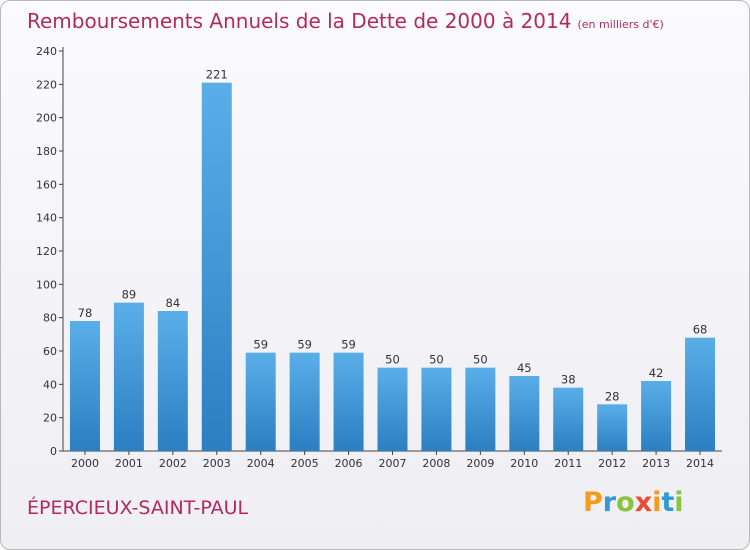 This screenshot has height=550, width=750. What do you see at coordinates (173, 463) in the screenshot?
I see `x-tick-label-2002: 2002` at bounding box center [173, 463].